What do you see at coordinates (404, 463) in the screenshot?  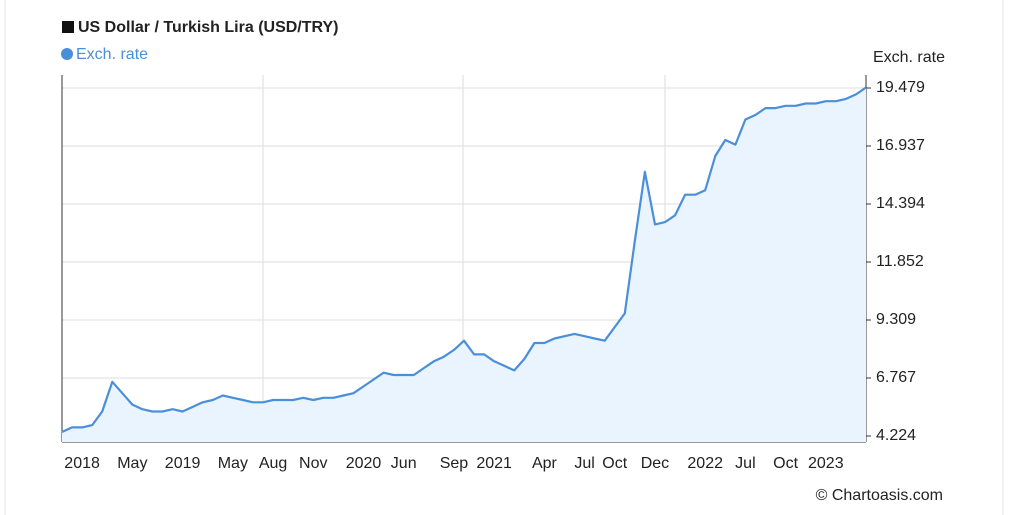 I see `x-tick-label: Jun` at bounding box center [404, 463].